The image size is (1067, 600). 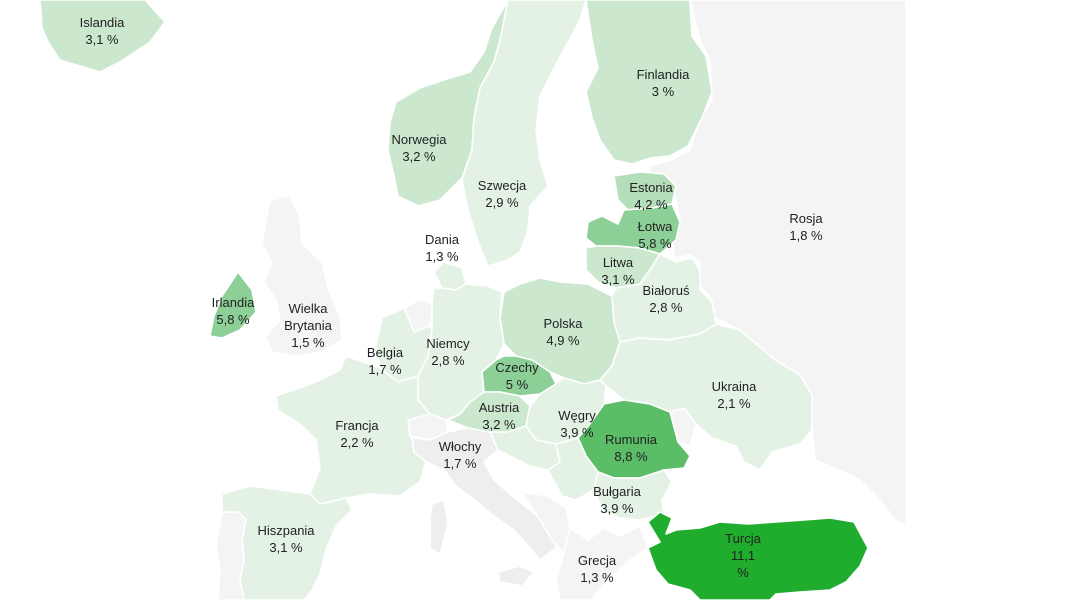 I want to click on country-islandia, so click(x=102, y=36).